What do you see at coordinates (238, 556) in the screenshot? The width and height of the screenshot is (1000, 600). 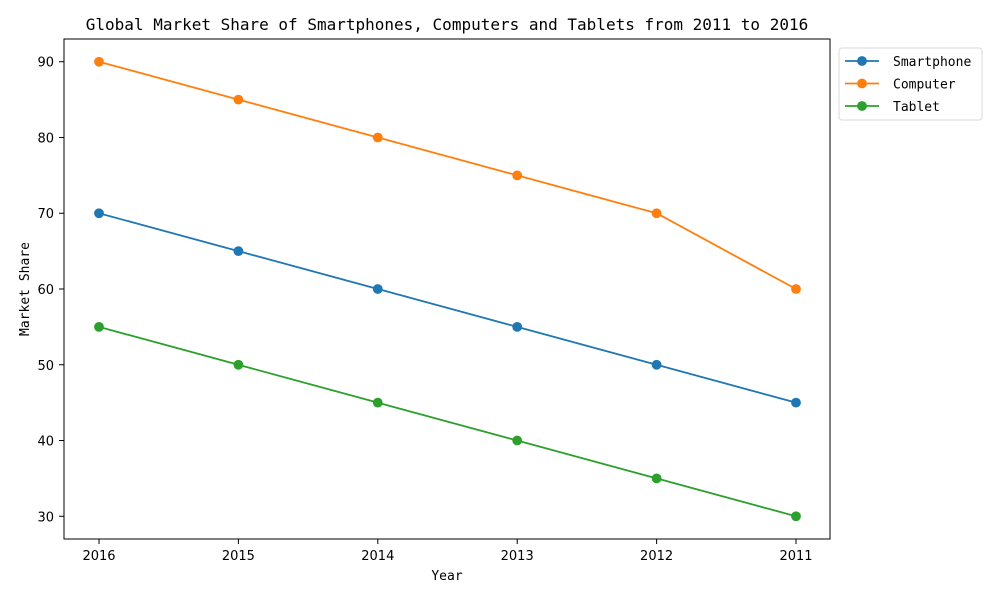 I see `x-tick-label: 2015` at bounding box center [238, 556].